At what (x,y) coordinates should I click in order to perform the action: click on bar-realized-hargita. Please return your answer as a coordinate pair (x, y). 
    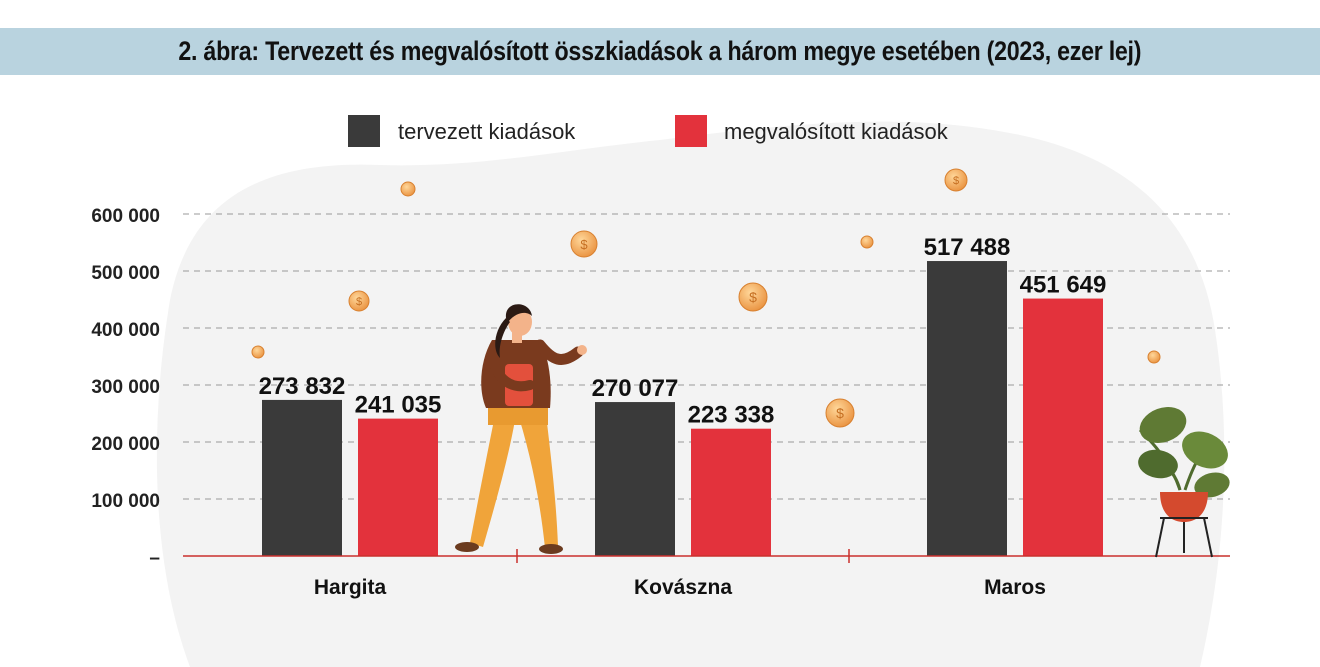
    Looking at the image, I should click on (398, 487).